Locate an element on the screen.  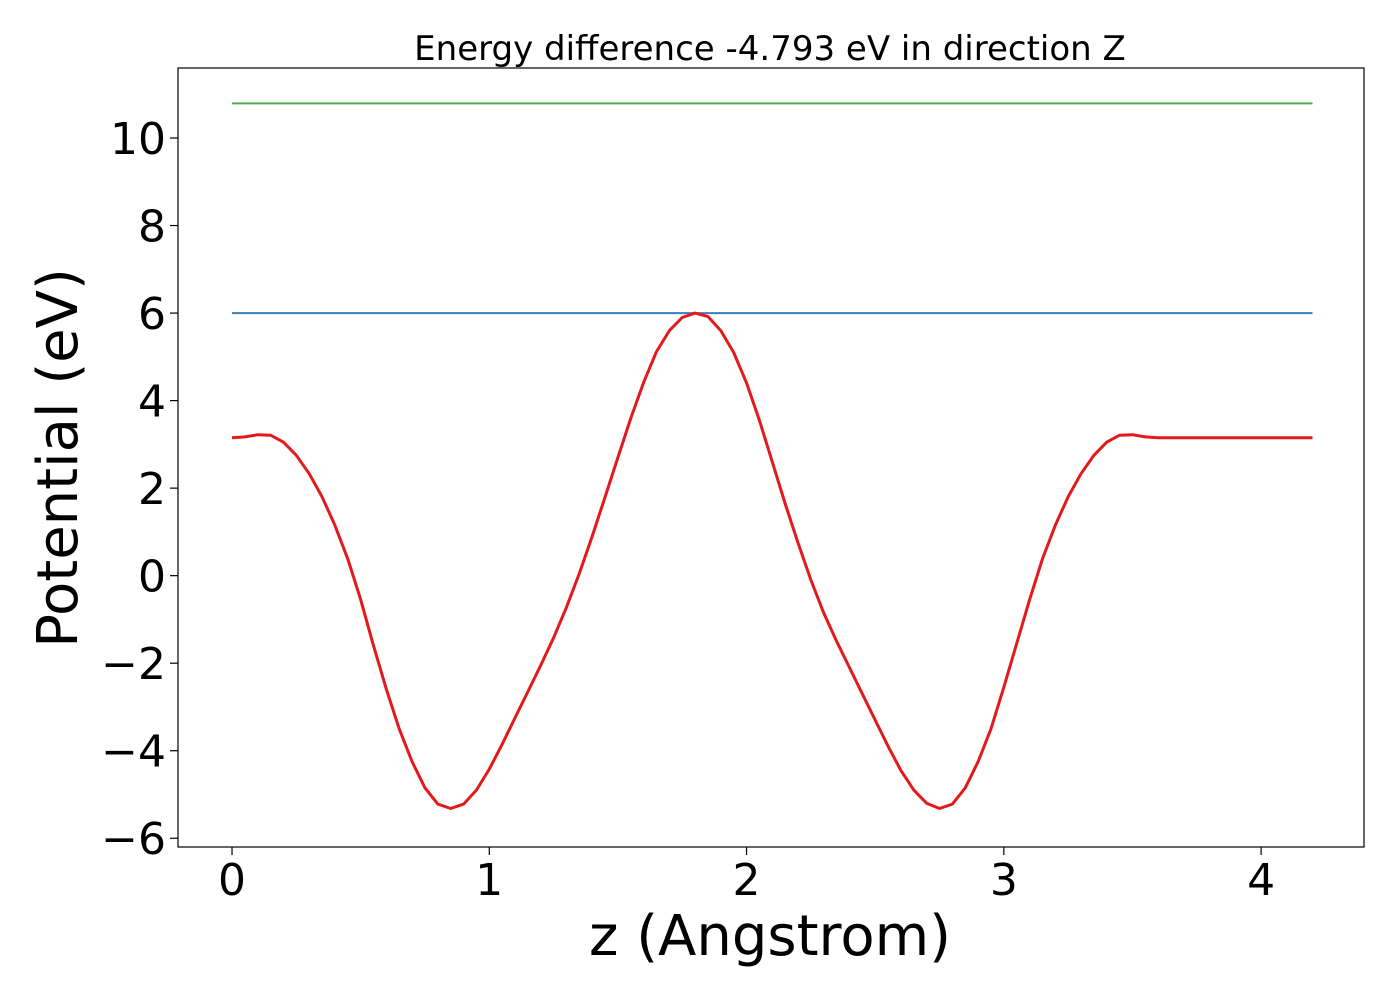
y-tick-label: 0 is located at coordinates (152, 577).